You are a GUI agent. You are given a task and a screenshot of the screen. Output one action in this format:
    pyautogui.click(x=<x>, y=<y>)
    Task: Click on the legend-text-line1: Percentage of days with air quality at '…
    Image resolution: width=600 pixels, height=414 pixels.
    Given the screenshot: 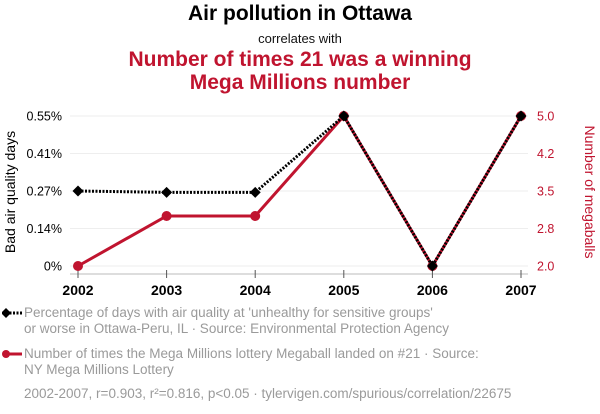 What is the action you would take?
    pyautogui.click(x=228, y=312)
    